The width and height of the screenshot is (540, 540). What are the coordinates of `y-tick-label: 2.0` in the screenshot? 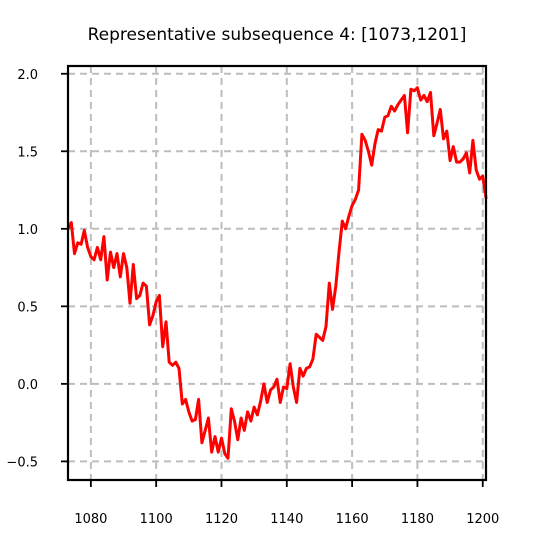 It's located at (27, 75).